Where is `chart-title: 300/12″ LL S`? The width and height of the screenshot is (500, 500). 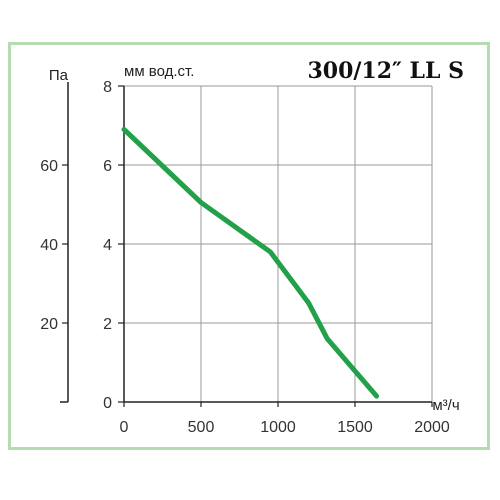
chart-title: 300/12″ LL S is located at coordinates (385, 71).